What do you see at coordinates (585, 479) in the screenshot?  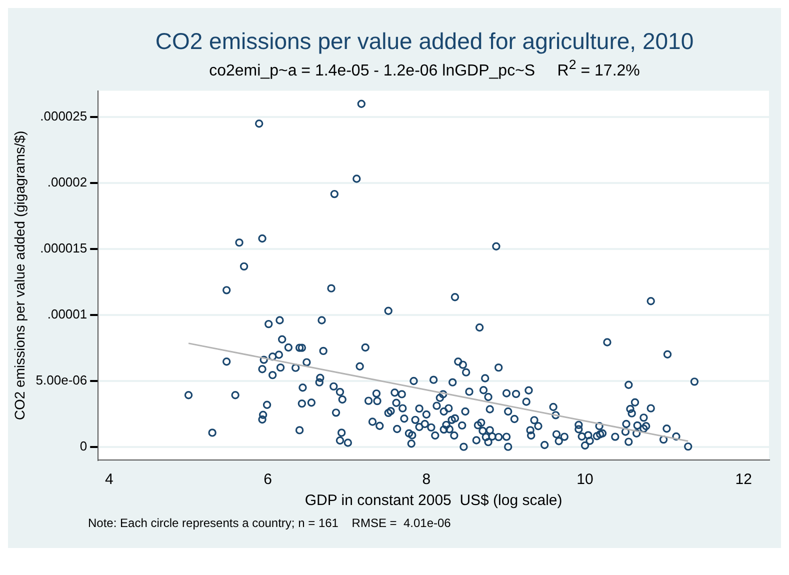 I see `x-tick-label: 10` at bounding box center [585, 479].